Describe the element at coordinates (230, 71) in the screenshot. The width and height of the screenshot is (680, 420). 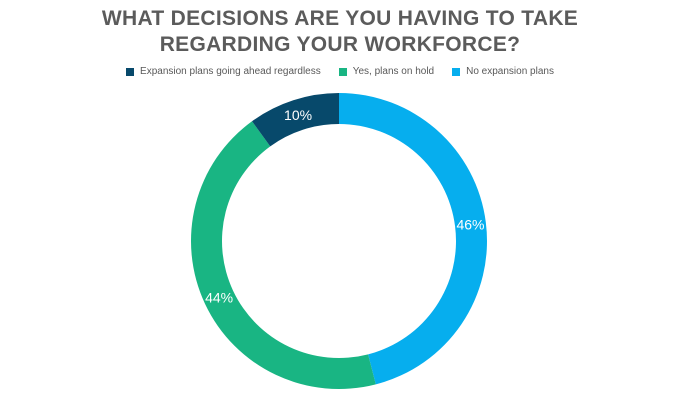
I see `legend-label-expansion-ahead: Expansion plans going ahead regardless` at that location.